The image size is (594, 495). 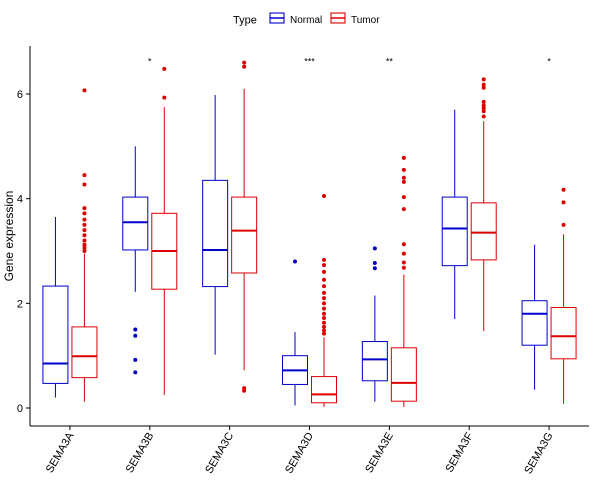 I want to click on box-tumor-sema3g, so click(x=563, y=295).